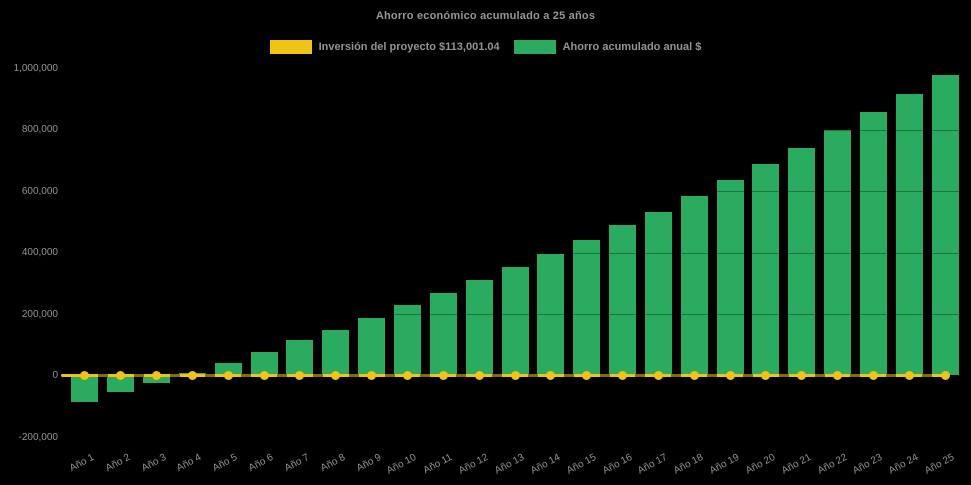 The height and width of the screenshot is (485, 971). Describe the element at coordinates (153, 463) in the screenshot. I see `x-tick-label: Año 3` at that location.